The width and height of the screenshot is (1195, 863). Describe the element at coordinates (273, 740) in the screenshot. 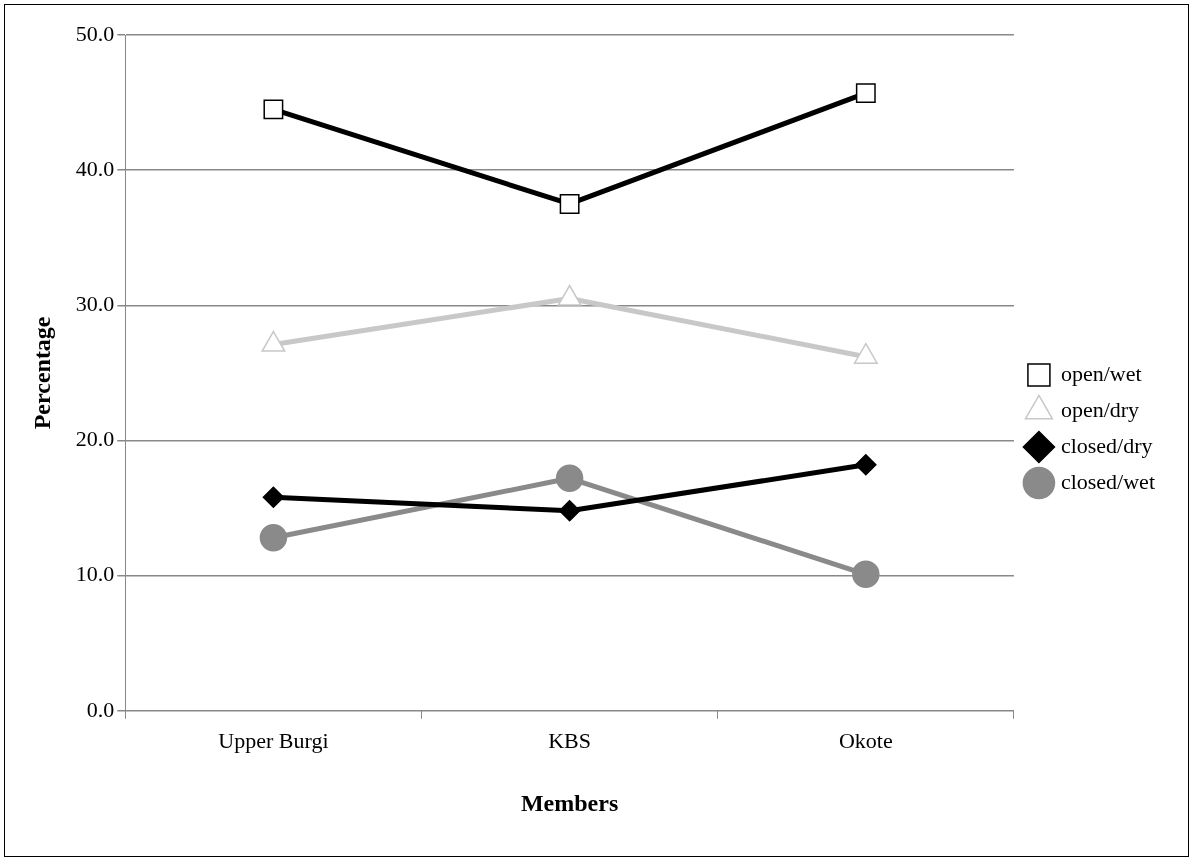

I see `x-tick-label: Upper Burgi` at that location.